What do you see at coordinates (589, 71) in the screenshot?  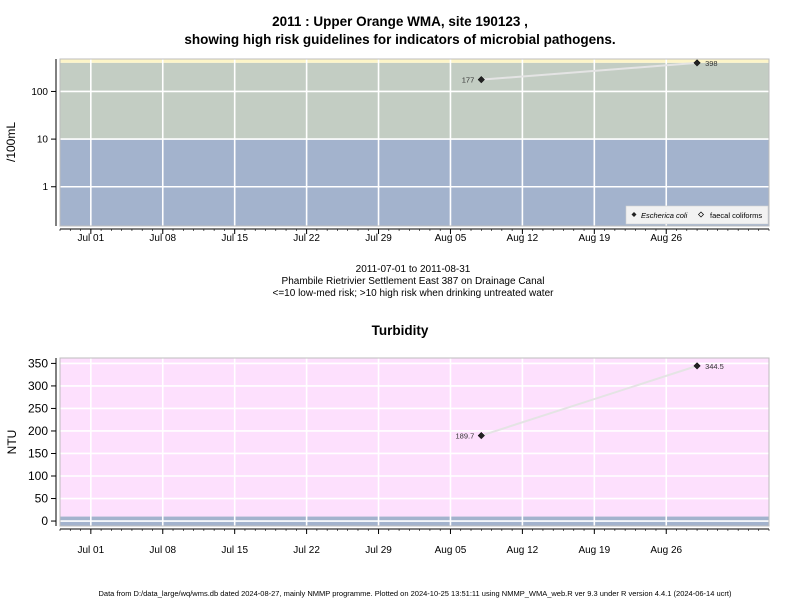 I see `ecoli-series-line` at bounding box center [589, 71].